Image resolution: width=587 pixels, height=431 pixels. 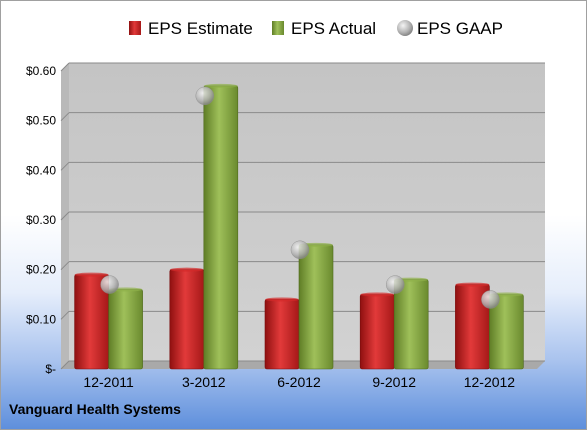 I want to click on legend-eps-gaap: EPS GAAP, so click(x=460, y=28).